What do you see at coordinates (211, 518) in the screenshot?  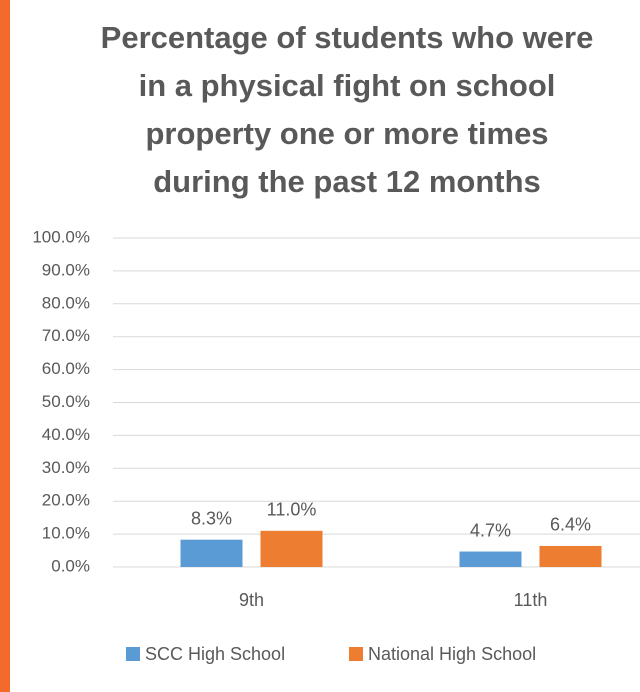 I see `data-label: 8.3%` at bounding box center [211, 518].